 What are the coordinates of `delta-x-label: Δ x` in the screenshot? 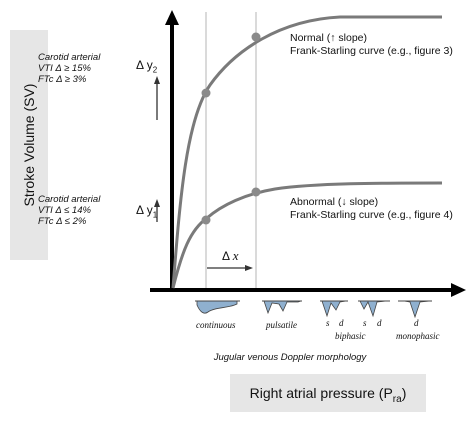 It's located at (230, 255).